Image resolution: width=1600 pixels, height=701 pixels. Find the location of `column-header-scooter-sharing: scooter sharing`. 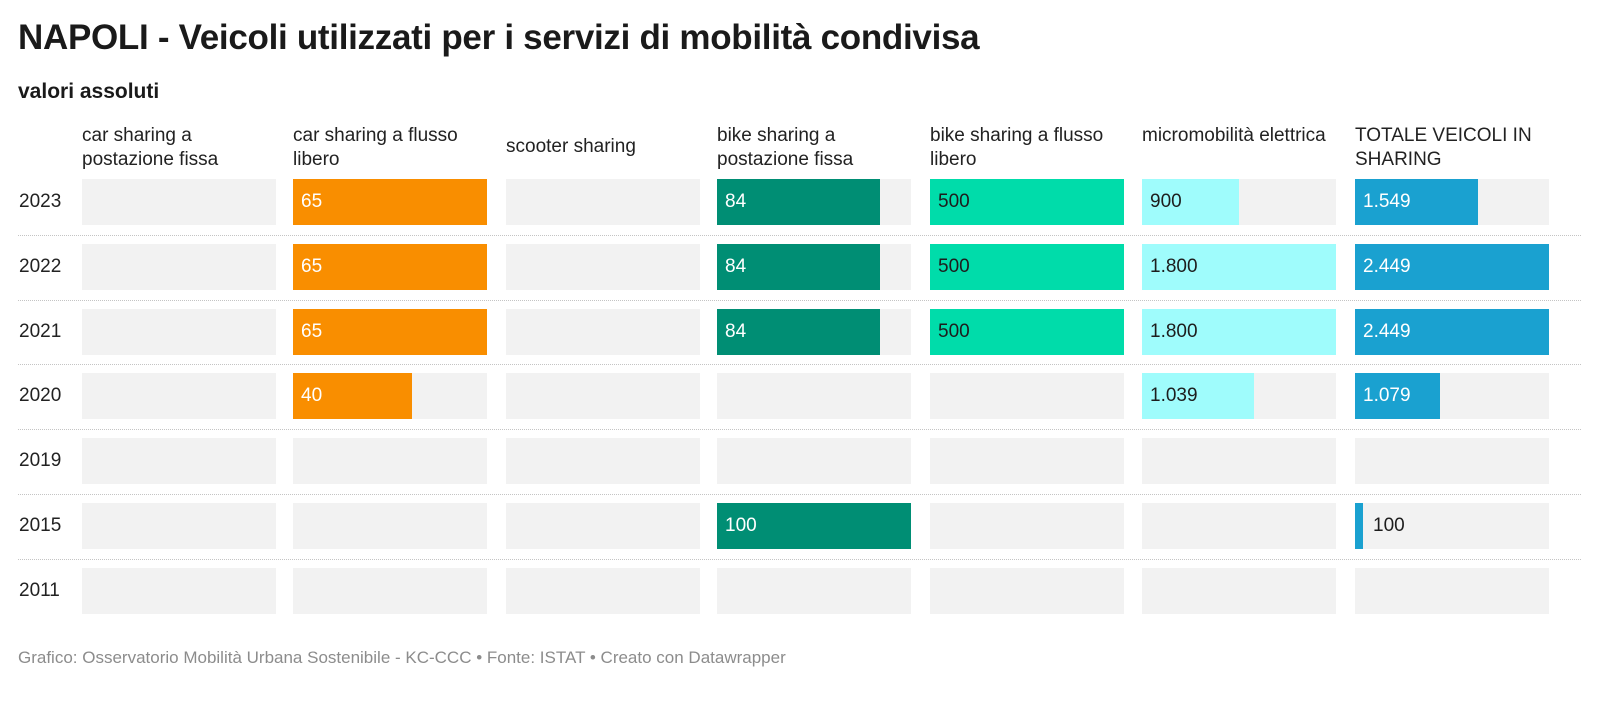

column-header-scooter-sharing: scooter sharing is located at coordinates (571, 146).